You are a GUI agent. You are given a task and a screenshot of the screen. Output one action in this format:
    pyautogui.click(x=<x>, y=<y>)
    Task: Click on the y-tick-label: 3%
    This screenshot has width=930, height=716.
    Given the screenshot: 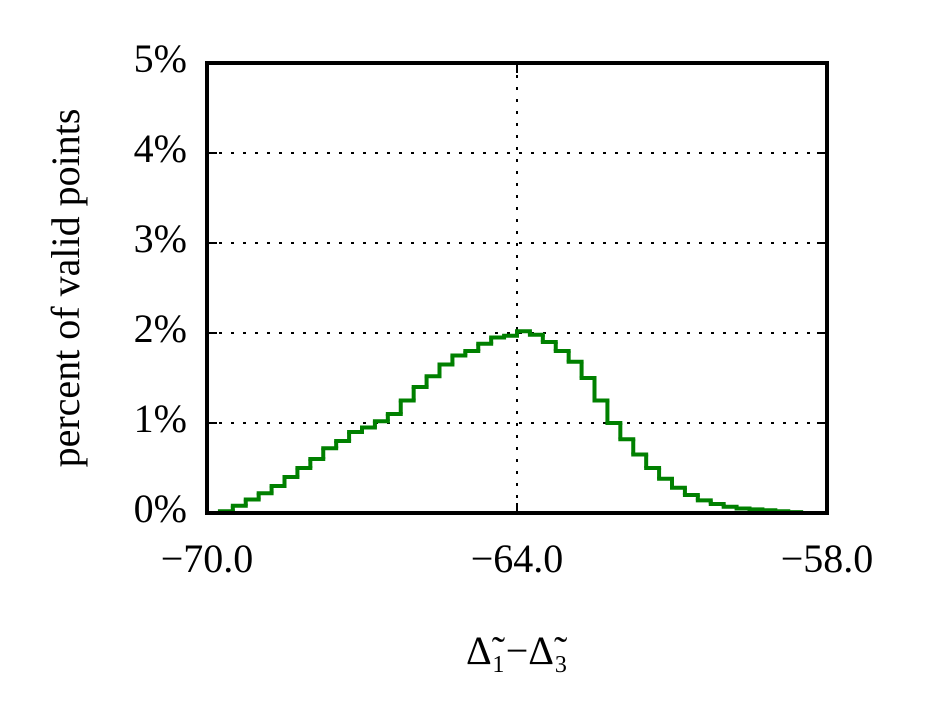 What is the action you would take?
    pyautogui.click(x=160, y=238)
    